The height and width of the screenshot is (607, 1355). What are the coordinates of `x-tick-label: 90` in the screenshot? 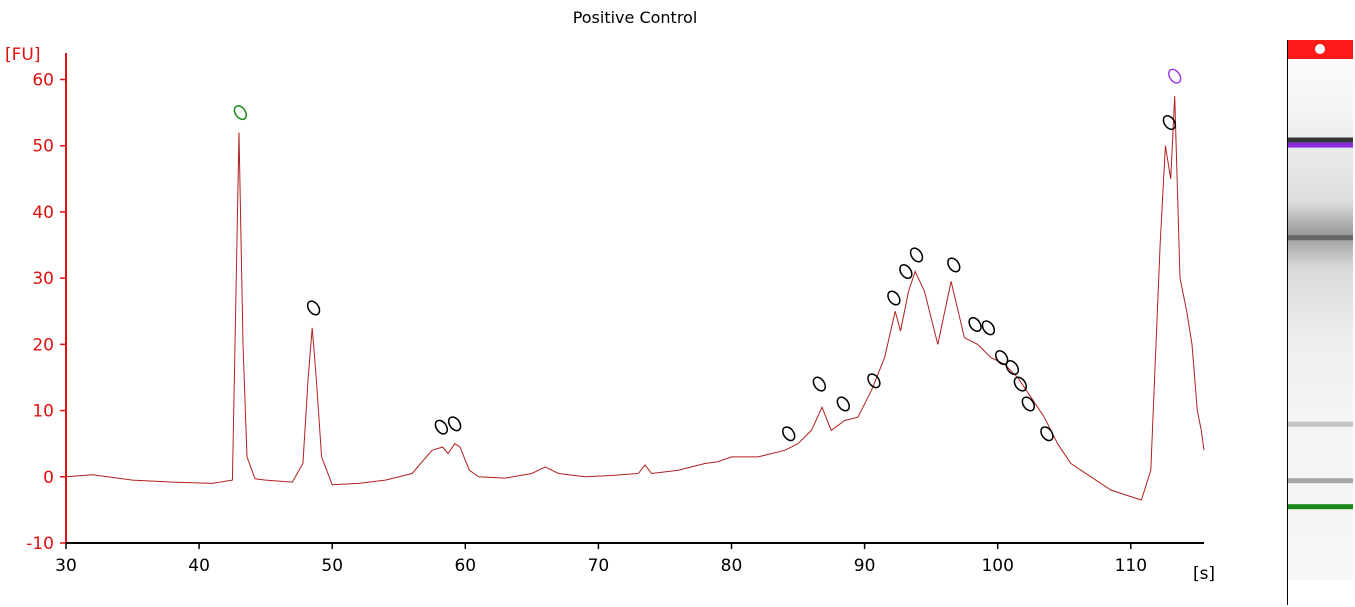 It's located at (865, 566).